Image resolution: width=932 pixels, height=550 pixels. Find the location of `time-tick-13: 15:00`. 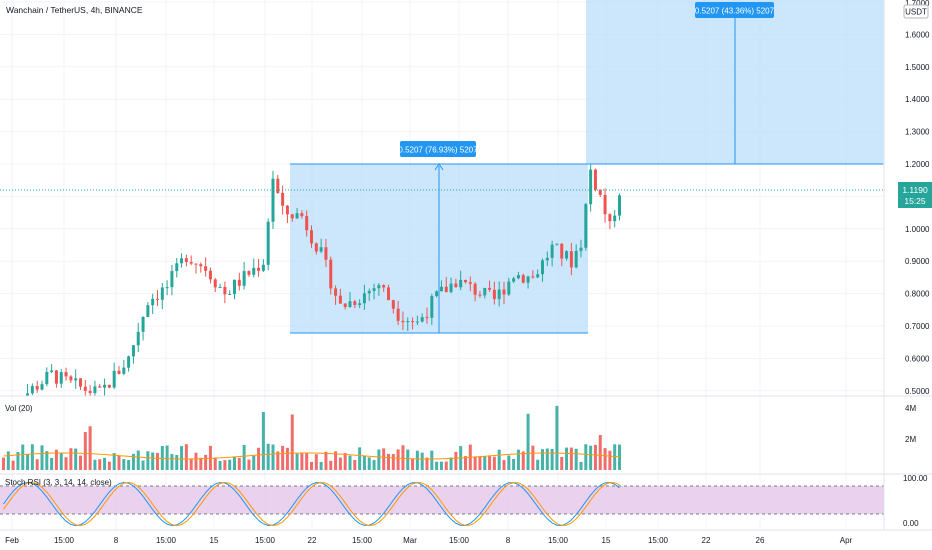

time-tick-13: 15:00 is located at coordinates (658, 540).